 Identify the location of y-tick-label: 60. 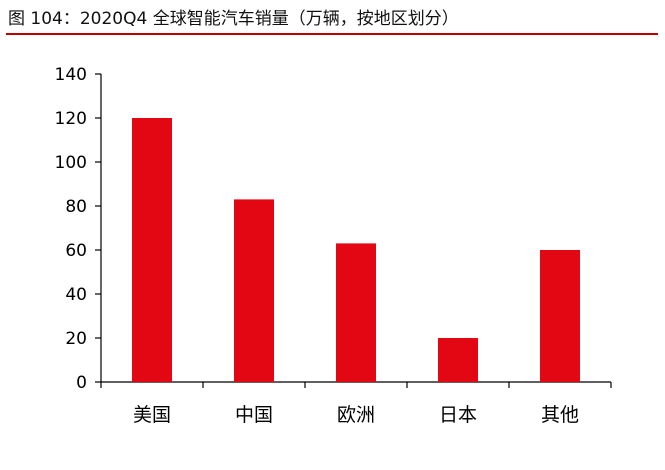
(76, 251).